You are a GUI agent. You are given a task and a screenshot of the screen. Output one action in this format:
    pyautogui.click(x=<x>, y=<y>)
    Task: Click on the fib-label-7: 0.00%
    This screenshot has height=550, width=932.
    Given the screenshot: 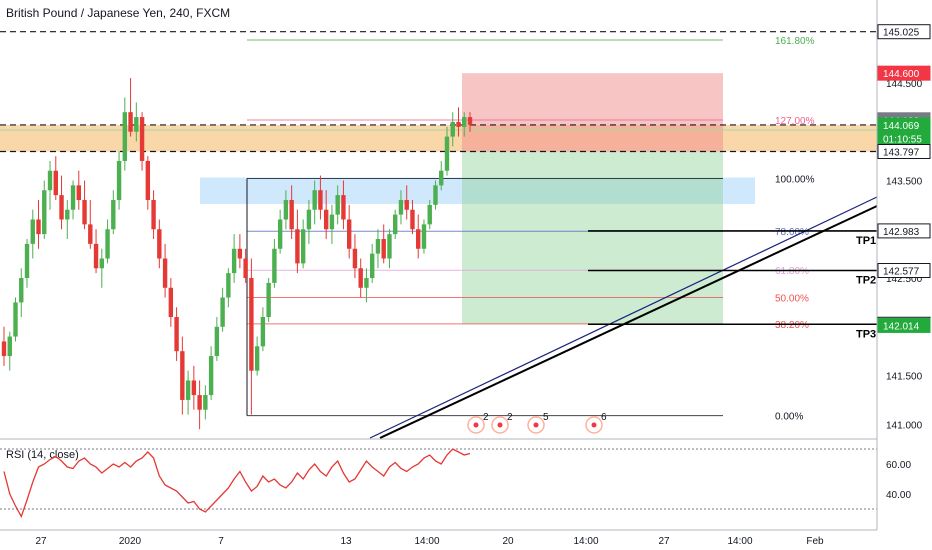 What is the action you would take?
    pyautogui.click(x=789, y=417)
    